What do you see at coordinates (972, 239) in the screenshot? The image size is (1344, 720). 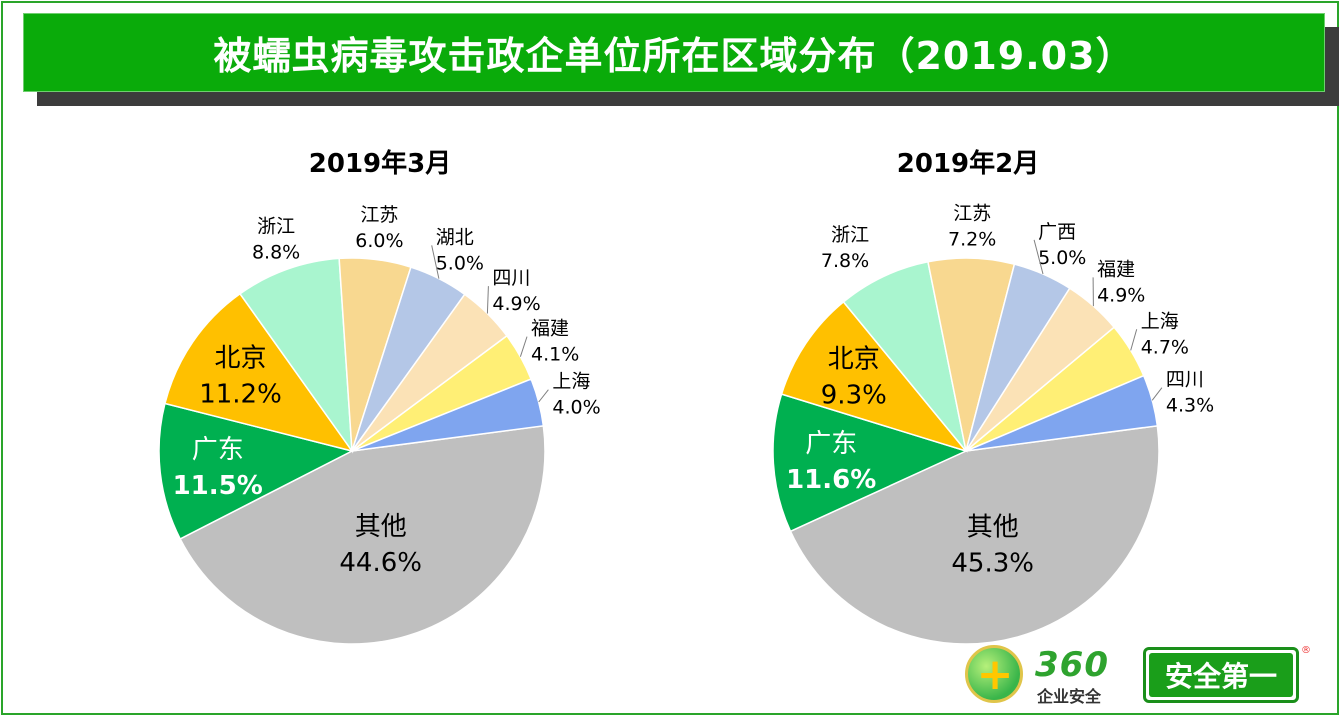 I see `slice-label-value: 7.2%` at bounding box center [972, 239].